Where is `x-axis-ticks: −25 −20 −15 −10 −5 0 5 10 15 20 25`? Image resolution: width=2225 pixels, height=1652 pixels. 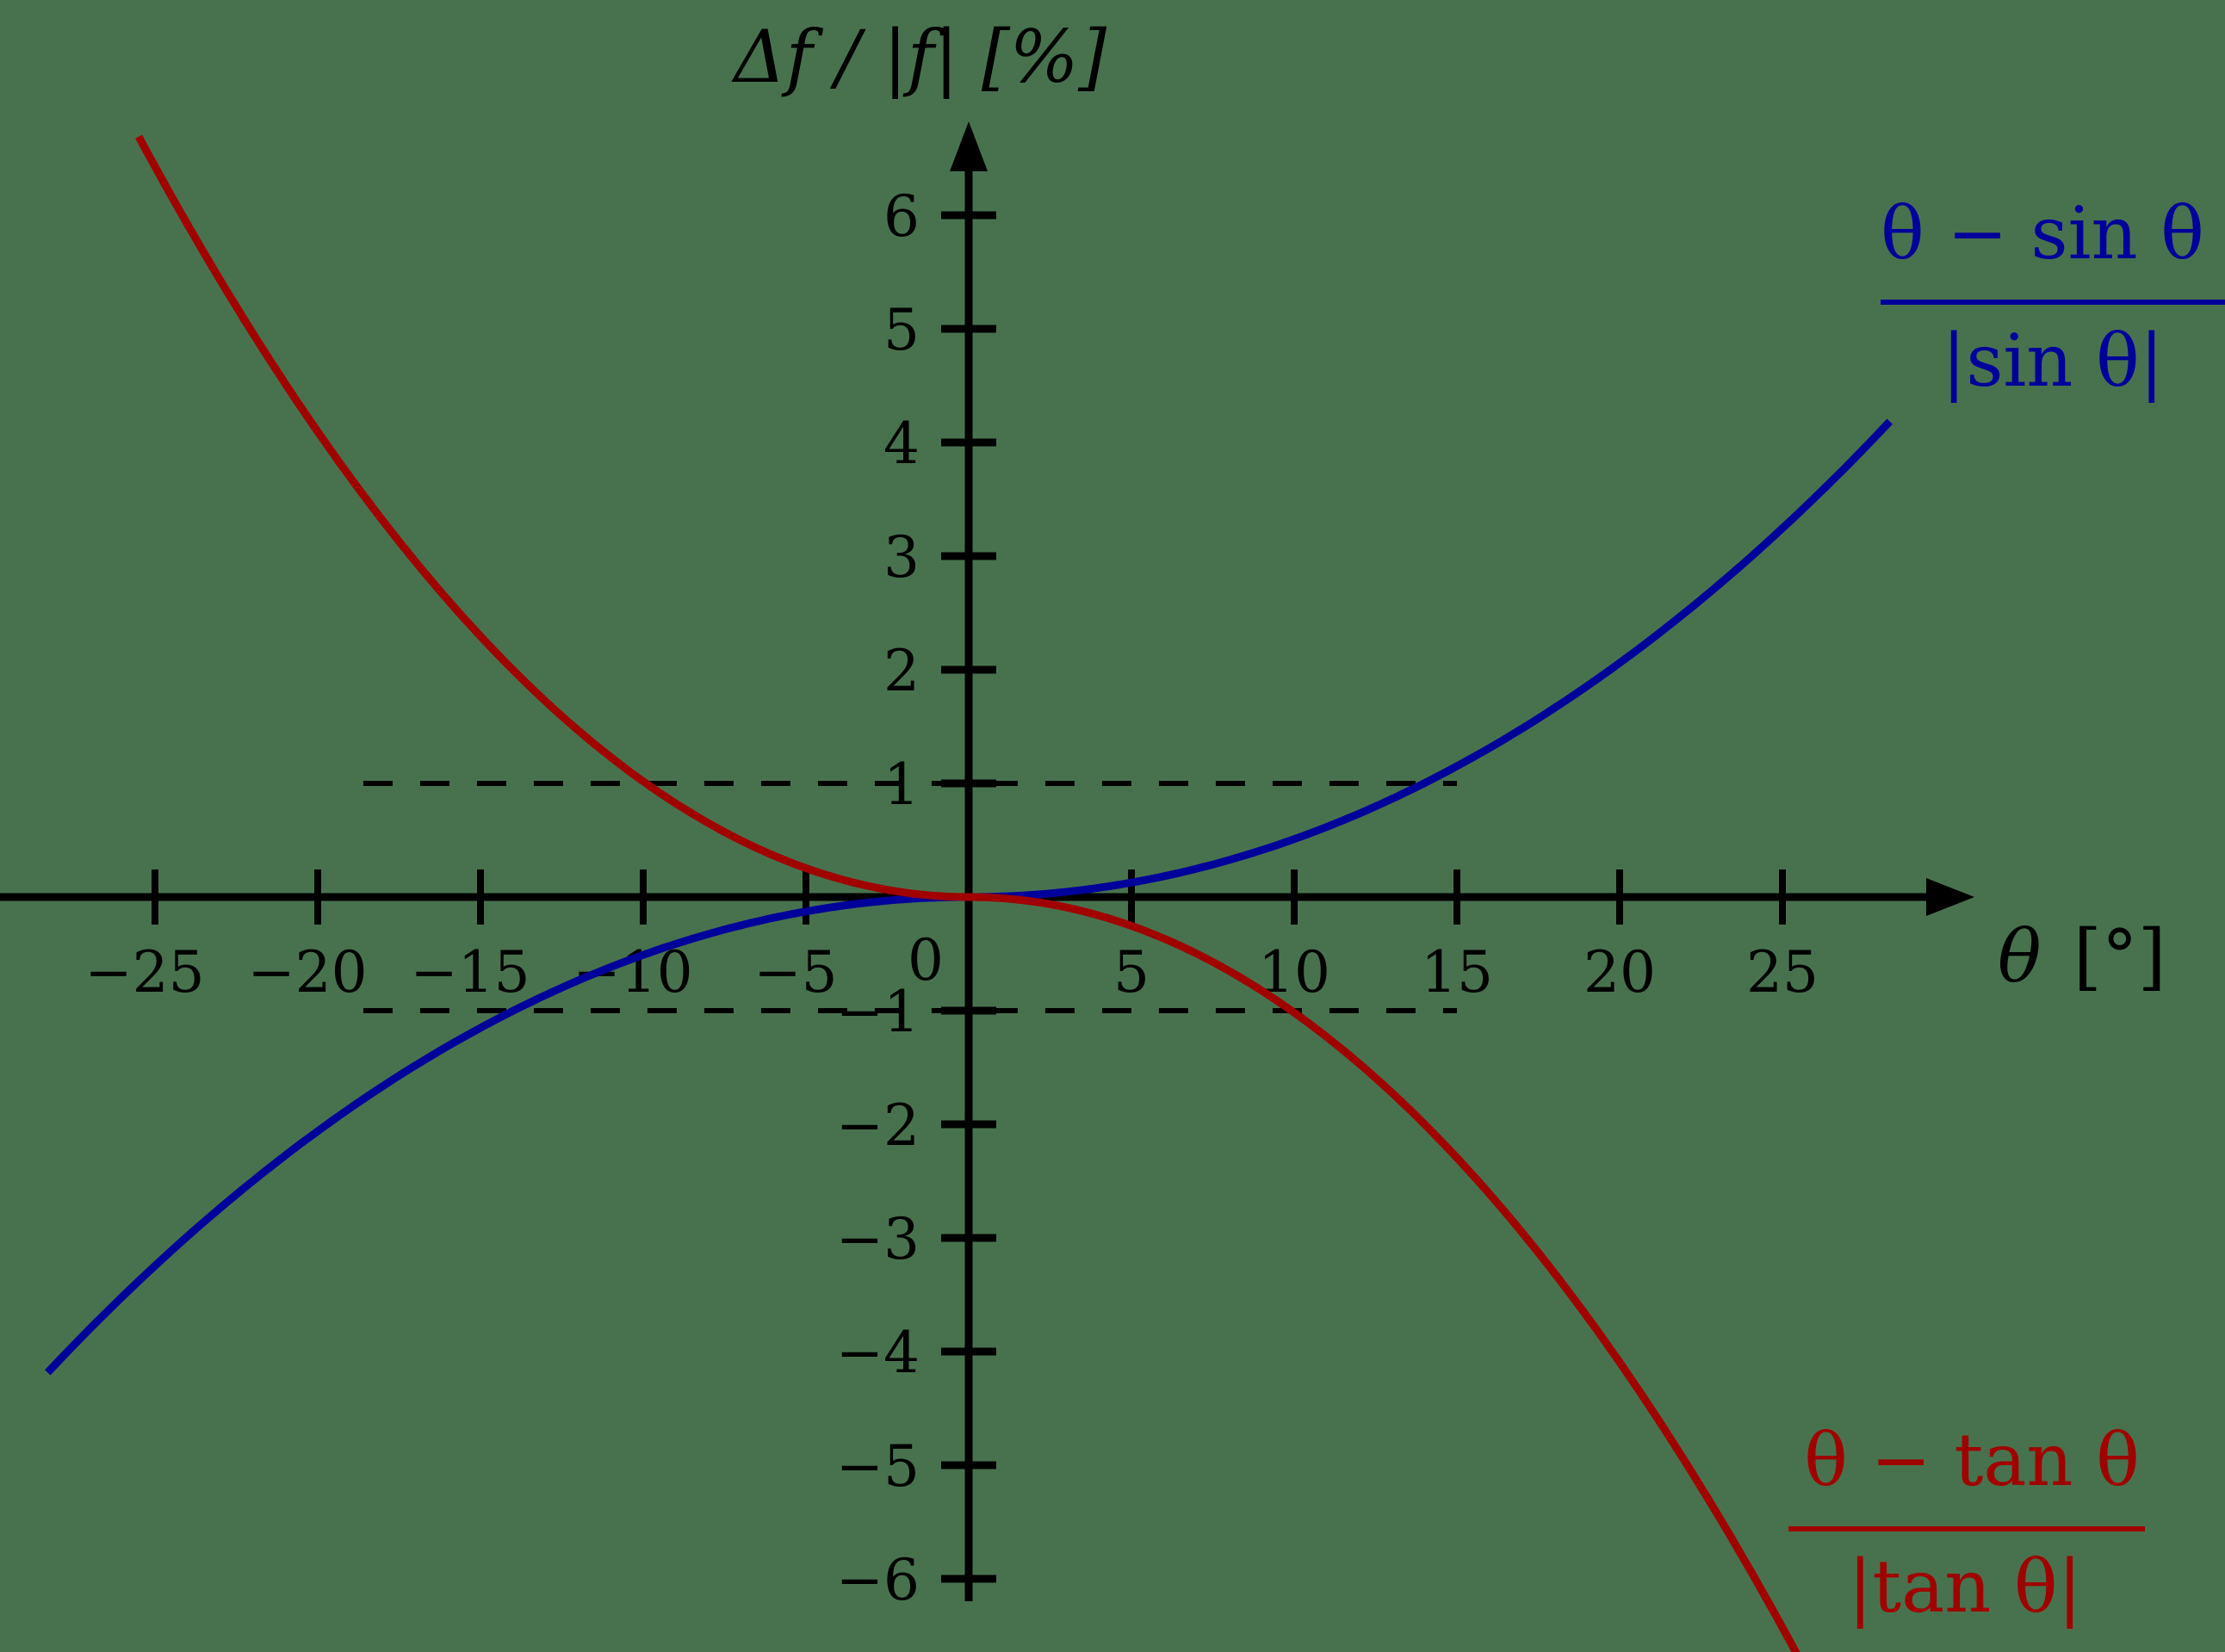
x-axis-ticks: −25 −20 −15 −10 −5 0 5 10 15 20 25 is located at coordinates (951, 937).